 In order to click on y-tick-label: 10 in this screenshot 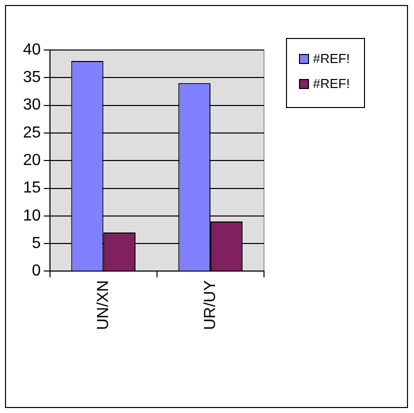, I will do `click(32, 215)`.